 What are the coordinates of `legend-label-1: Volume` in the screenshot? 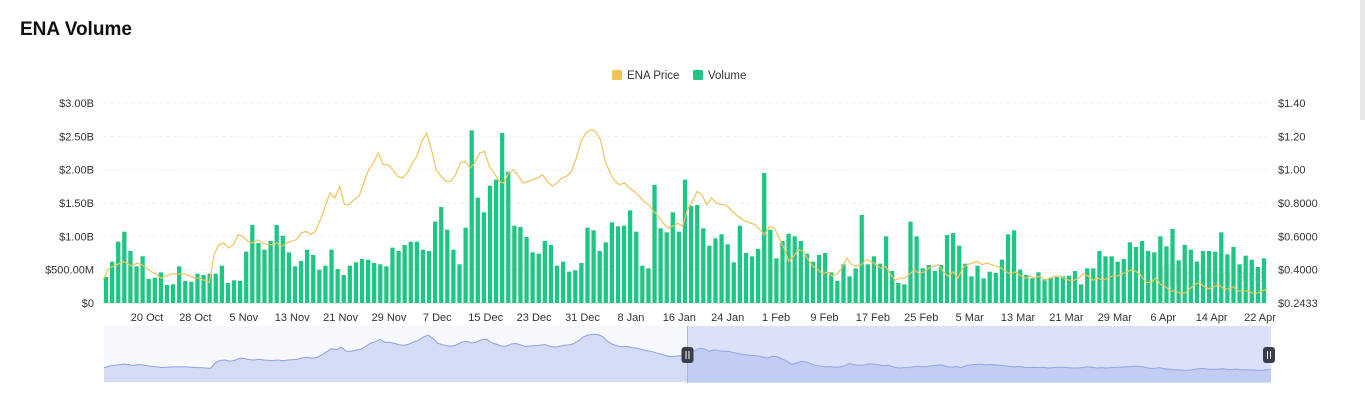 It's located at (727, 76).